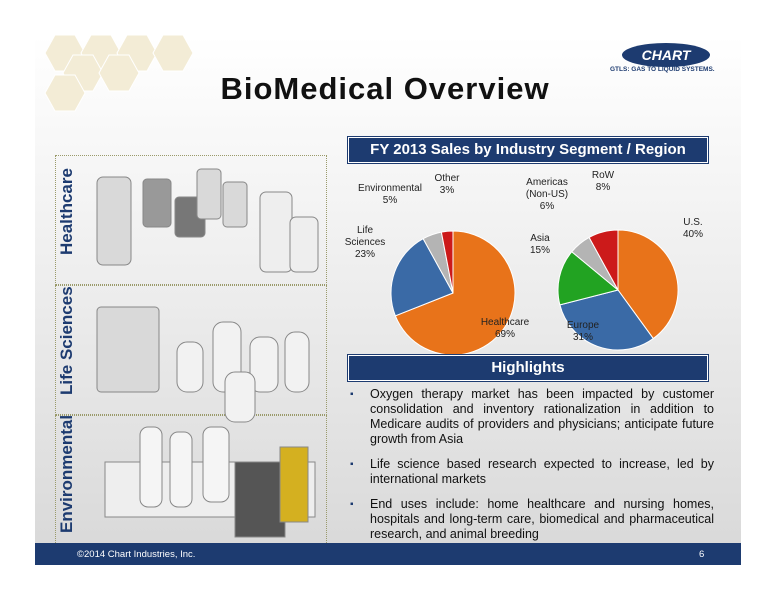 The image size is (776, 600). I want to click on slice-value: 23%, so click(364, 254).